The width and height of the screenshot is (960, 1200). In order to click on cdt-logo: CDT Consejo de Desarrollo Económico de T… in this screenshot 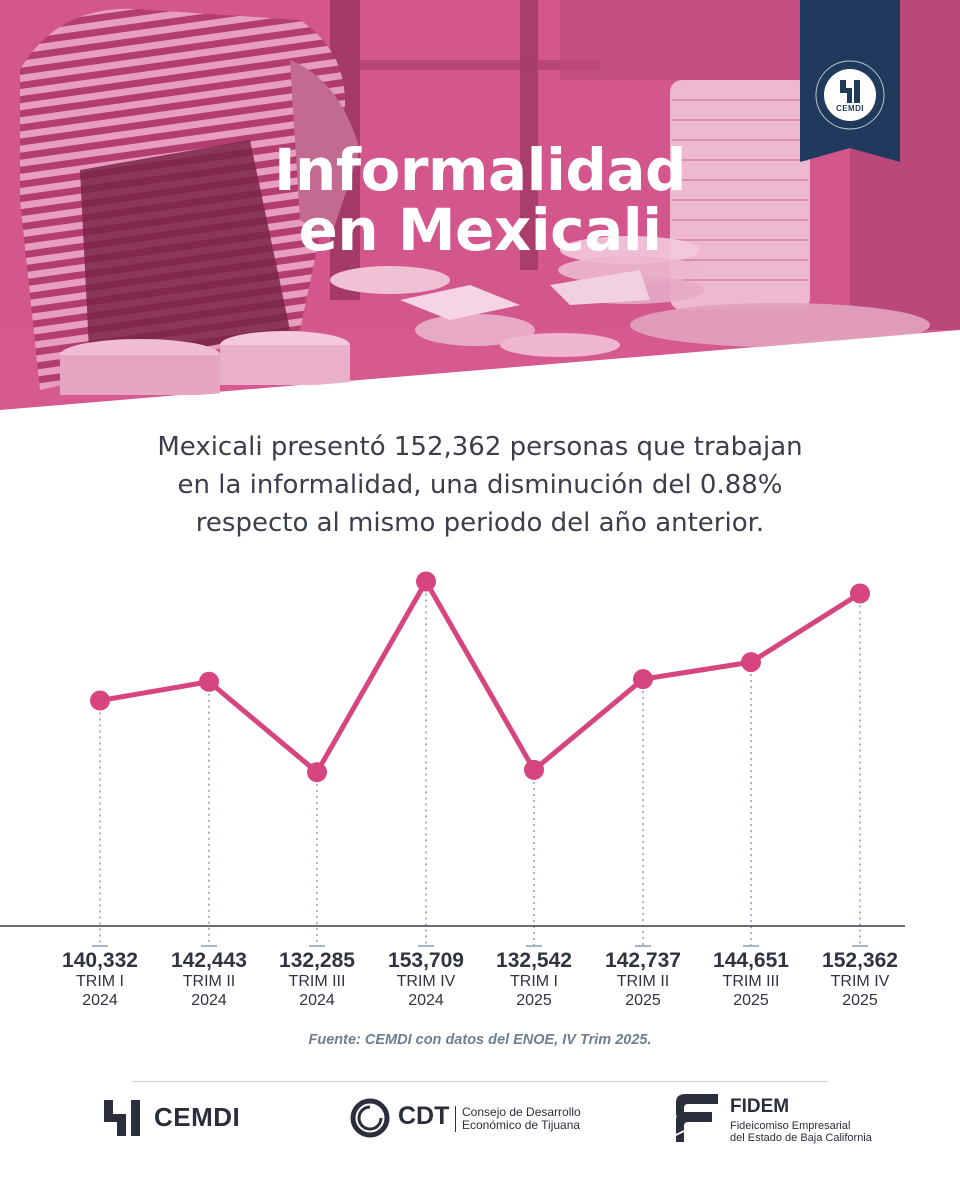, I will do `click(464, 1118)`.